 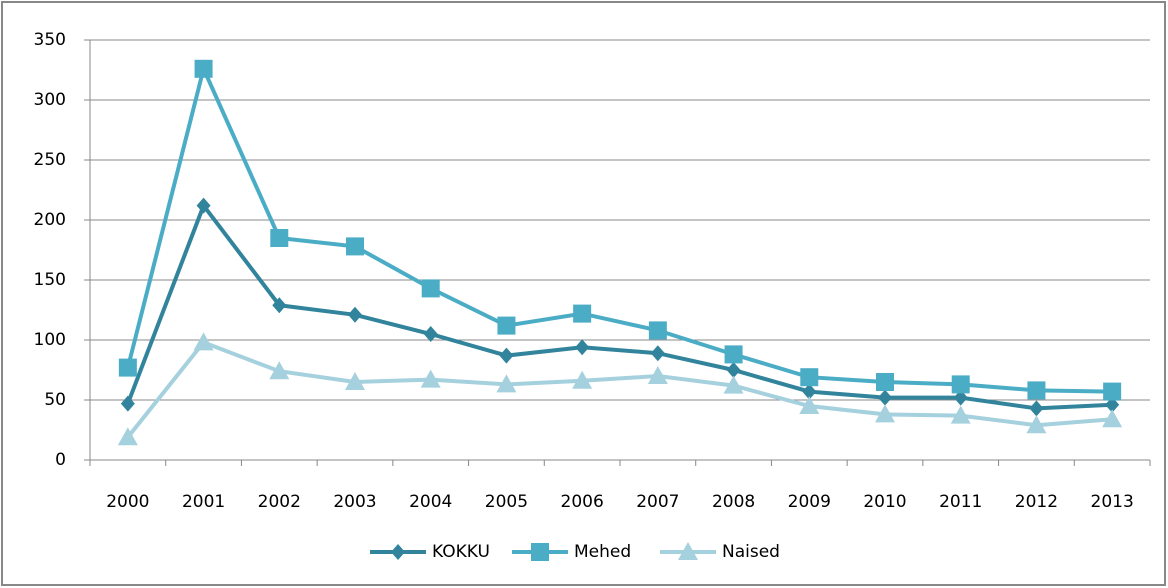 What do you see at coordinates (354, 502) in the screenshot?
I see `x-tick-label: 2003` at bounding box center [354, 502].